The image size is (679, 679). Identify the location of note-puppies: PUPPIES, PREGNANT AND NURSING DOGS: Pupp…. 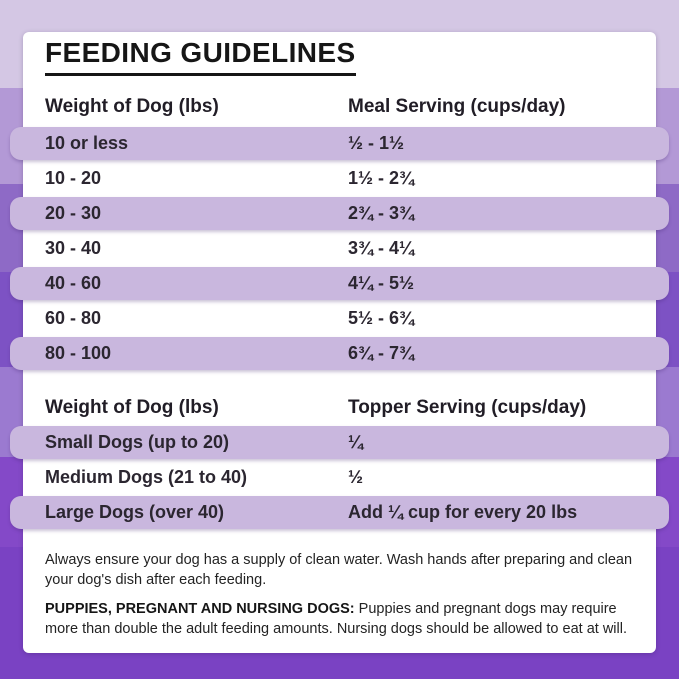
(339, 619).